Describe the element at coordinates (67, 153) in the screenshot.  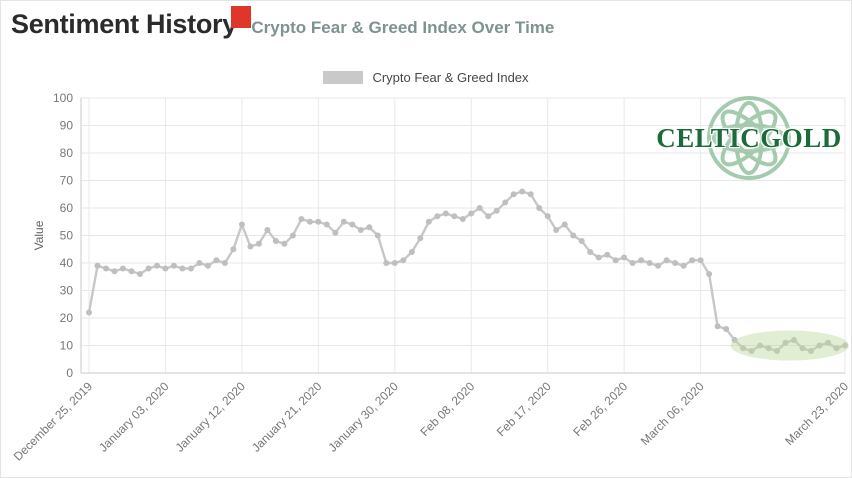
I see `svg-text: 80` at that location.